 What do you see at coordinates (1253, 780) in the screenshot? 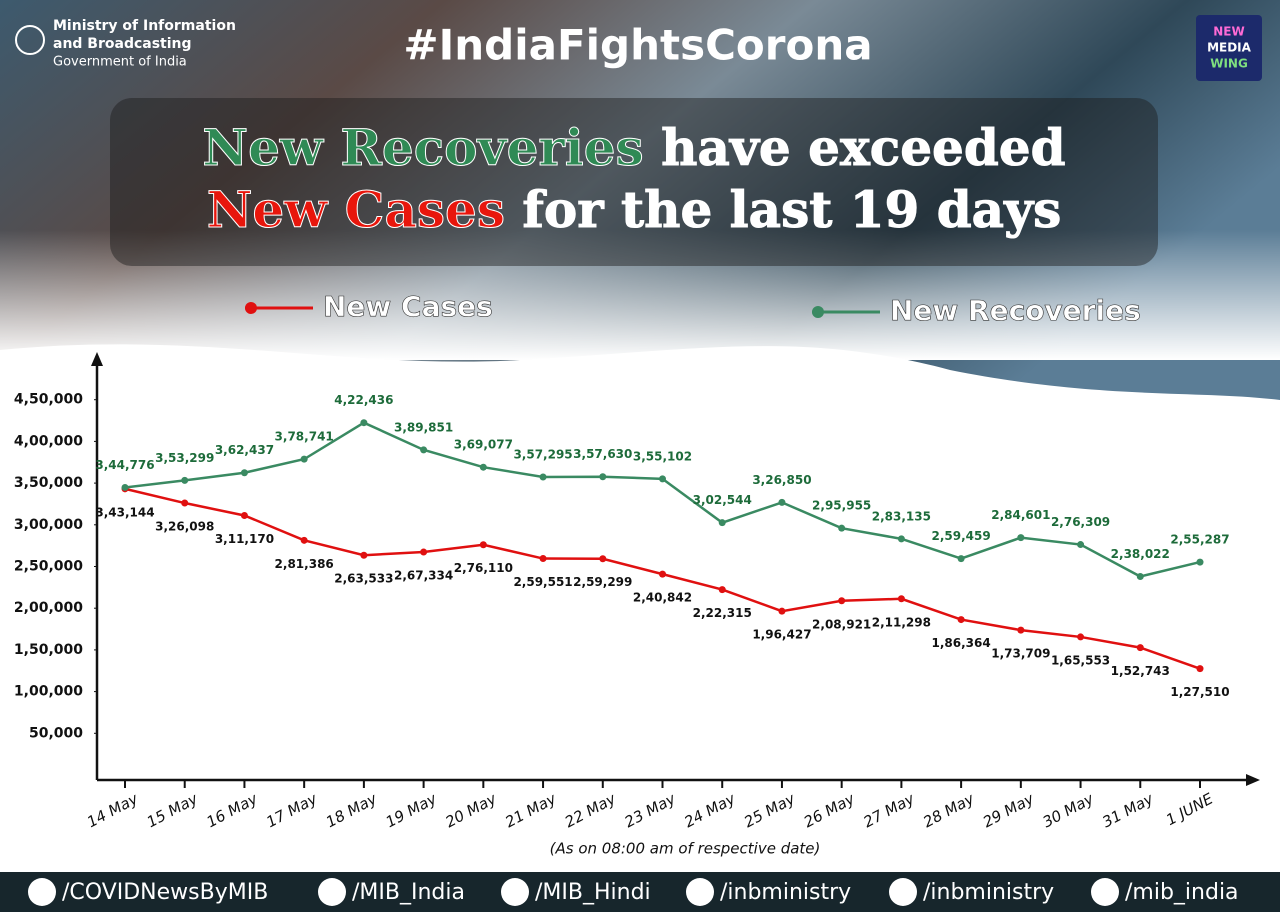
I see `x-axis-arrow` at bounding box center [1253, 780].